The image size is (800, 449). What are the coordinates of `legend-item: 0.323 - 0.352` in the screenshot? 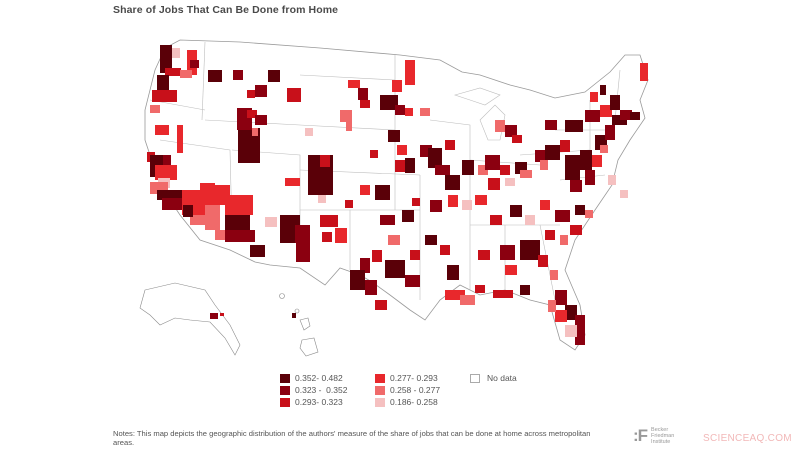 It's located at (313, 390).